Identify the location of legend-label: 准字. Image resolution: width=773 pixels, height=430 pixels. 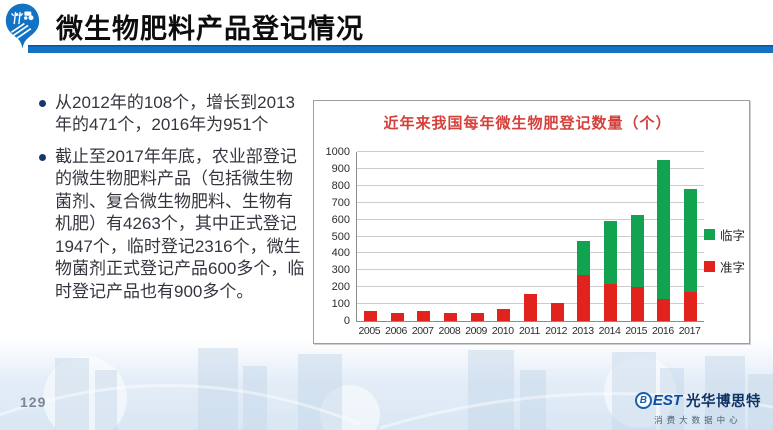
(733, 268).